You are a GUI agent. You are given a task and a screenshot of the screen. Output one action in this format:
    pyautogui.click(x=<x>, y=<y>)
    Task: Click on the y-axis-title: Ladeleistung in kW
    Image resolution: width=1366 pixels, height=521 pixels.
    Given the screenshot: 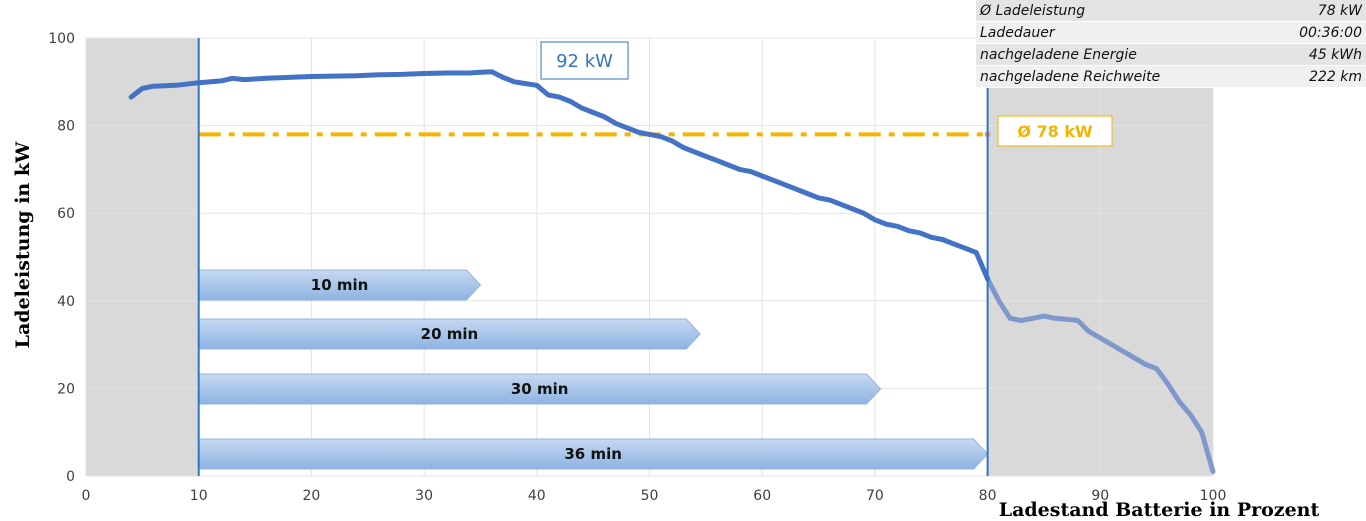 What is the action you would take?
    pyautogui.click(x=23, y=244)
    